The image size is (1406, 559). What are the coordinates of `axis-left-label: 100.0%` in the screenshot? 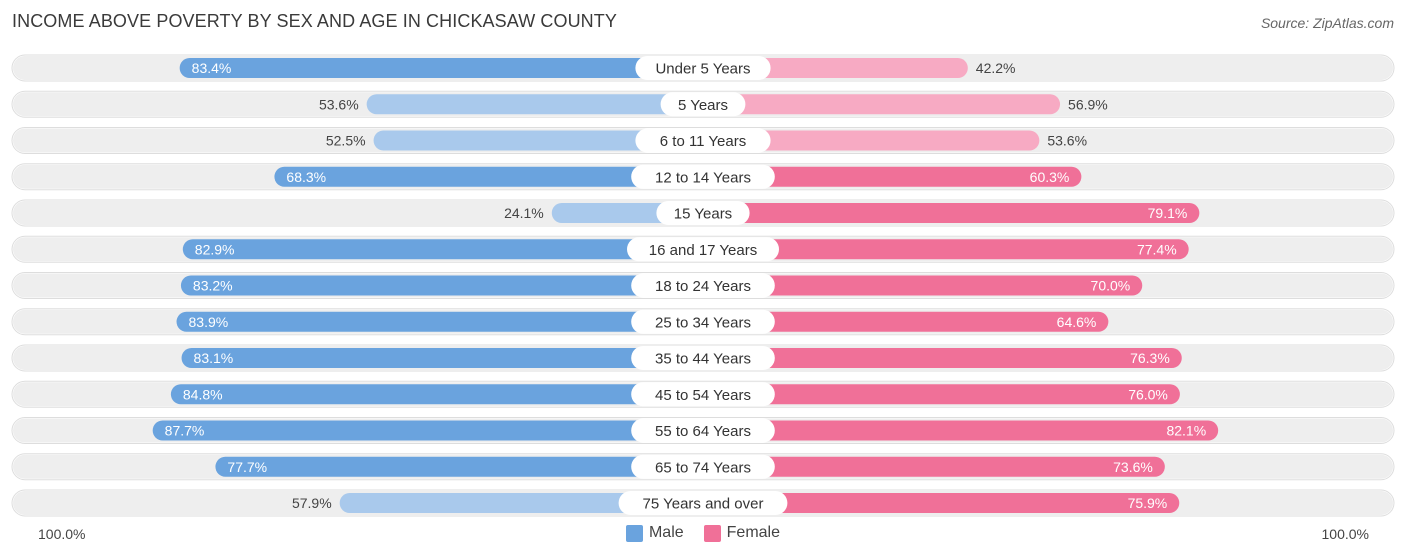 It's located at (62, 534).